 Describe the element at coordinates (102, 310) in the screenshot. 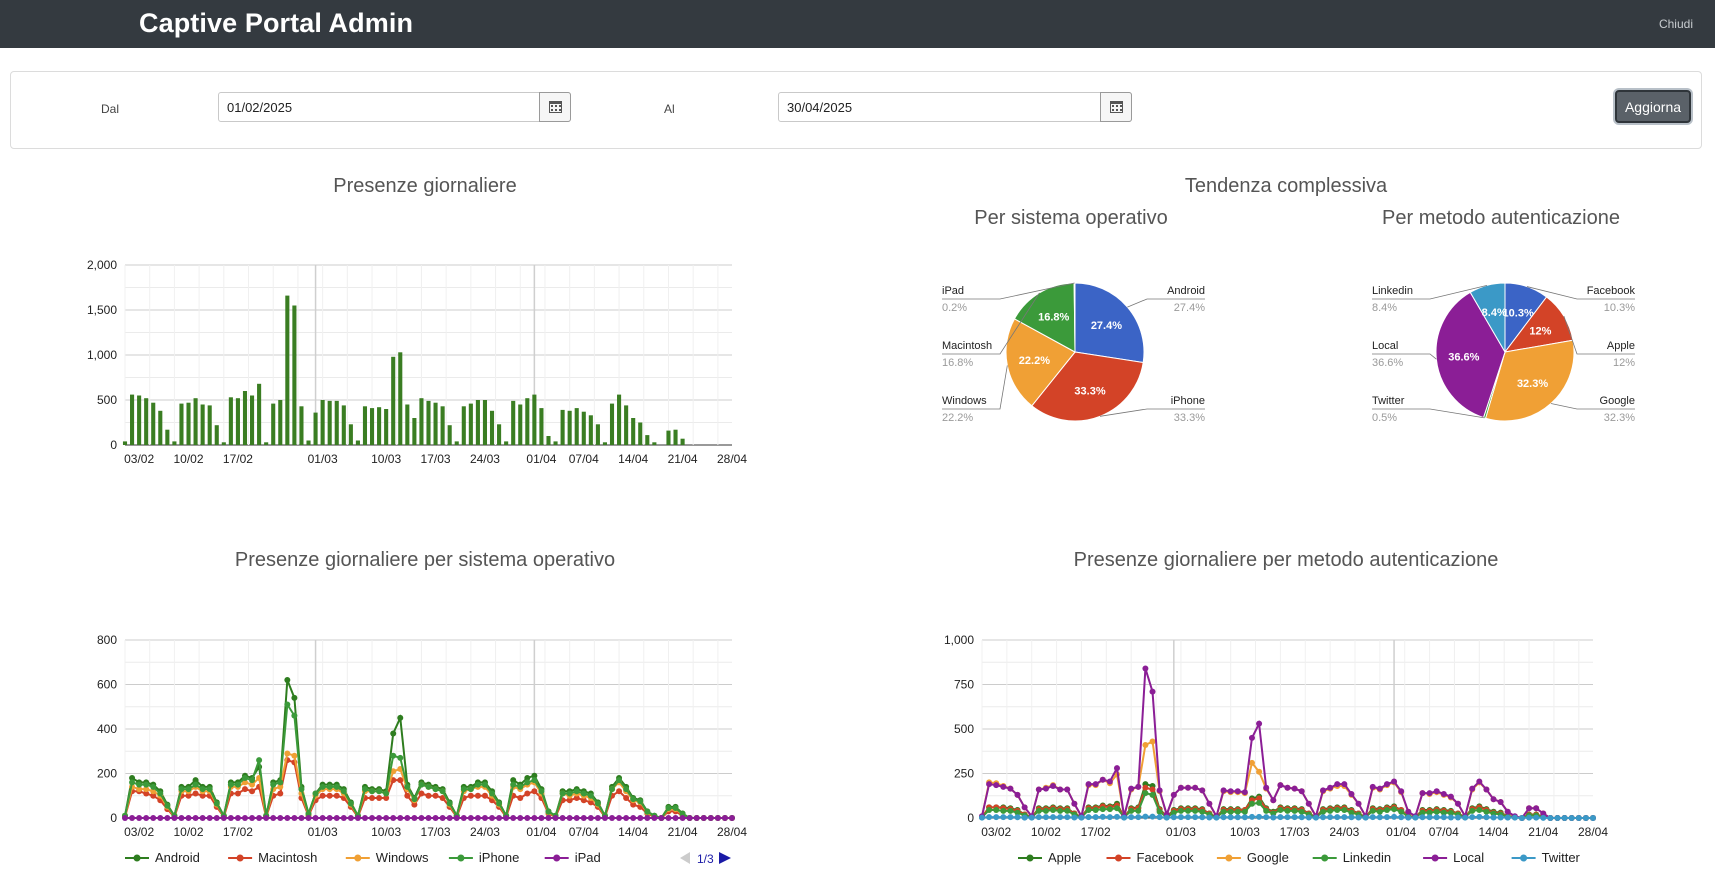

I see `y-tick-label: 1,500` at that location.